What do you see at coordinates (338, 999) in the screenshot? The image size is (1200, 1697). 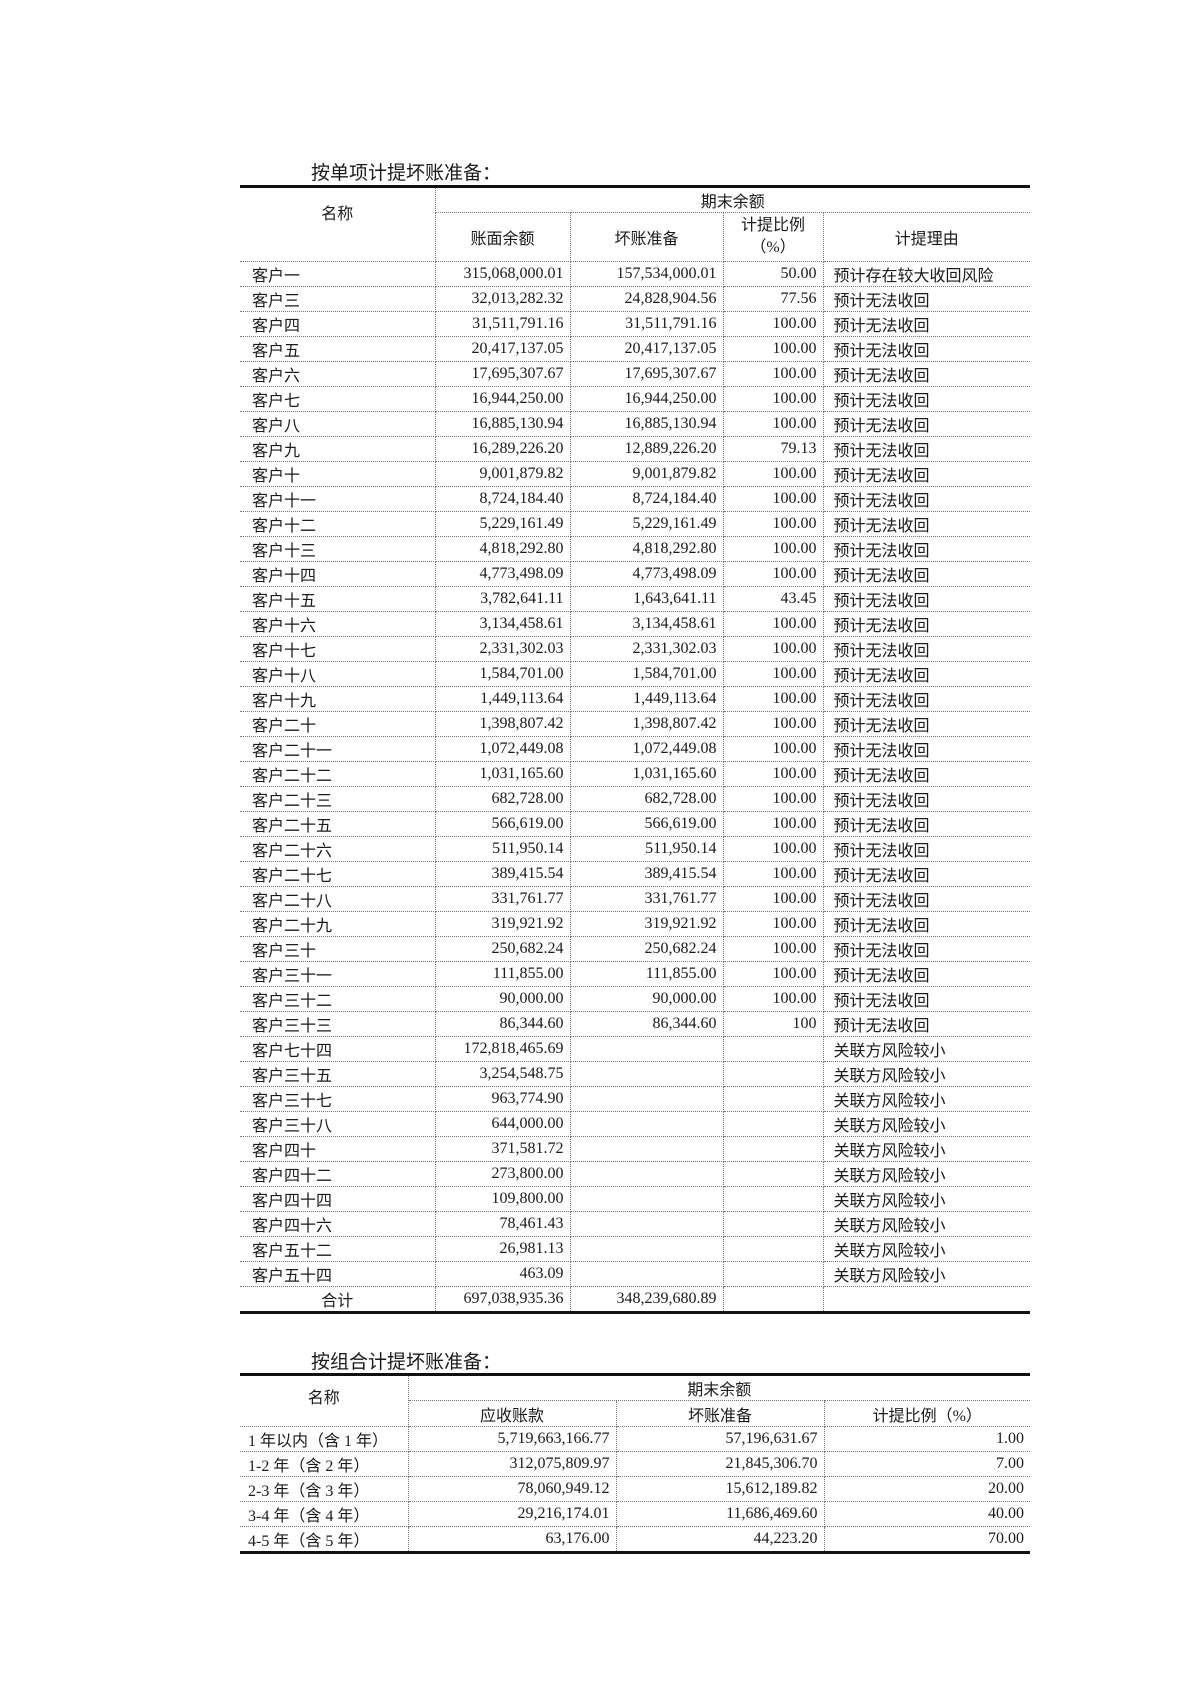 I see `customer-name-cell: 客户三十二` at bounding box center [338, 999].